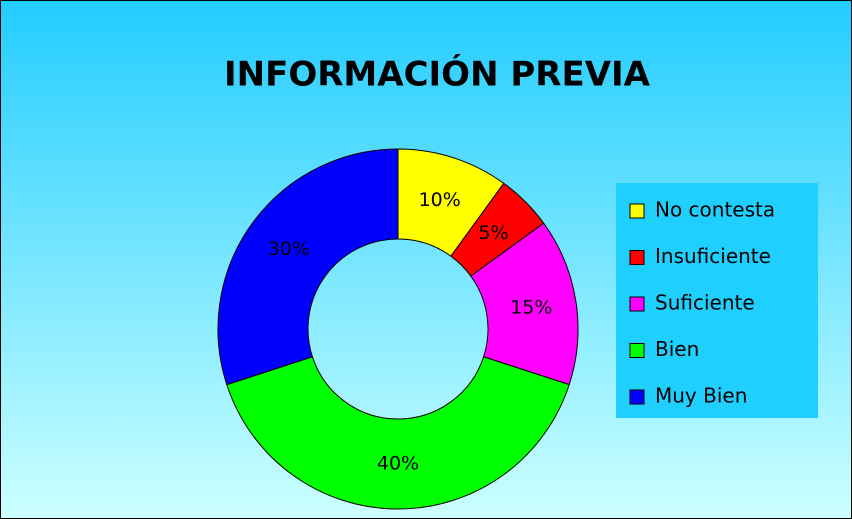 The image size is (852, 519). I want to click on data-label: 30%, so click(289, 249).